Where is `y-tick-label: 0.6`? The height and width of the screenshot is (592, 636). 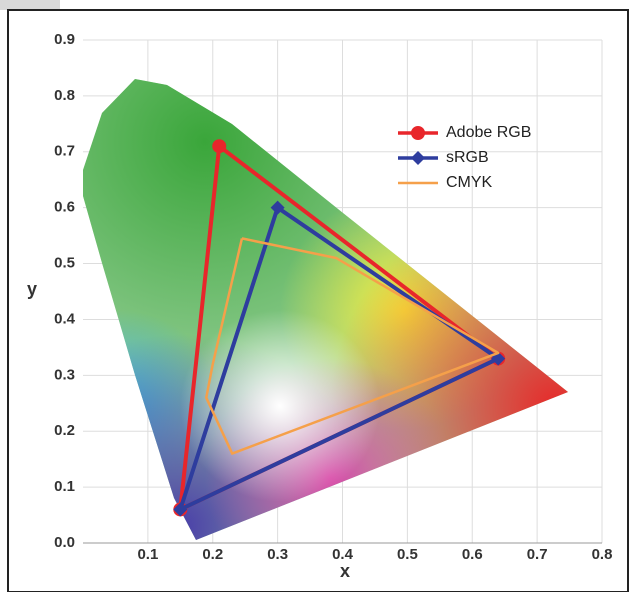
y-tick-label: 0.6 is located at coordinates (64, 207).